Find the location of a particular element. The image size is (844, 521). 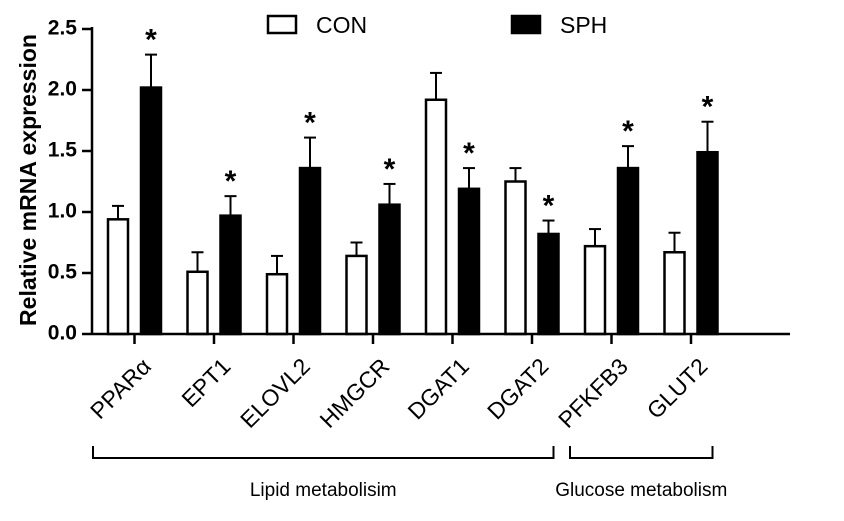

x-tick-label: HMGCR is located at coordinates (355, 393).